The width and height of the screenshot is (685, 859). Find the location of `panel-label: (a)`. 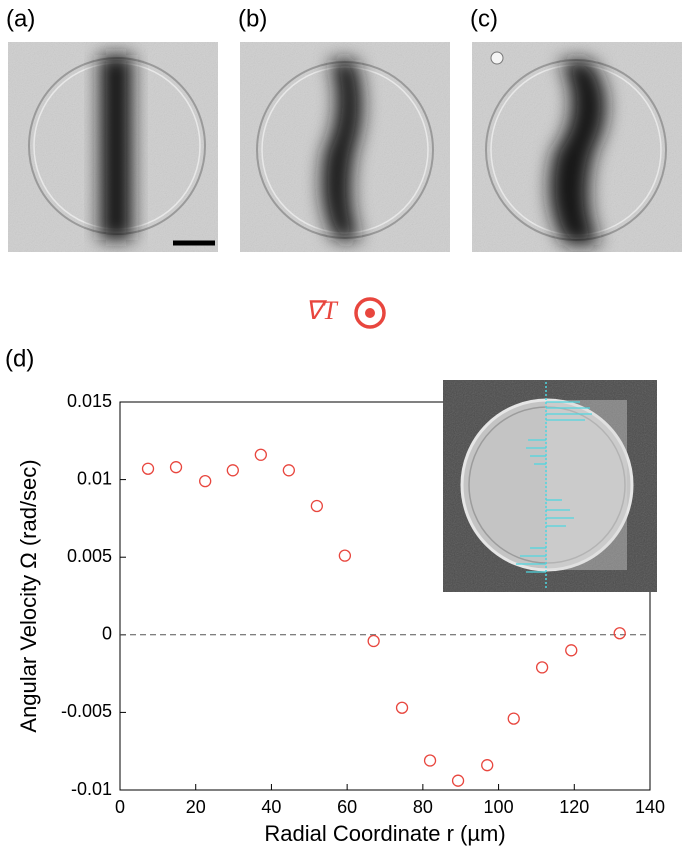

panel-label: (a) is located at coordinates (20, 18).